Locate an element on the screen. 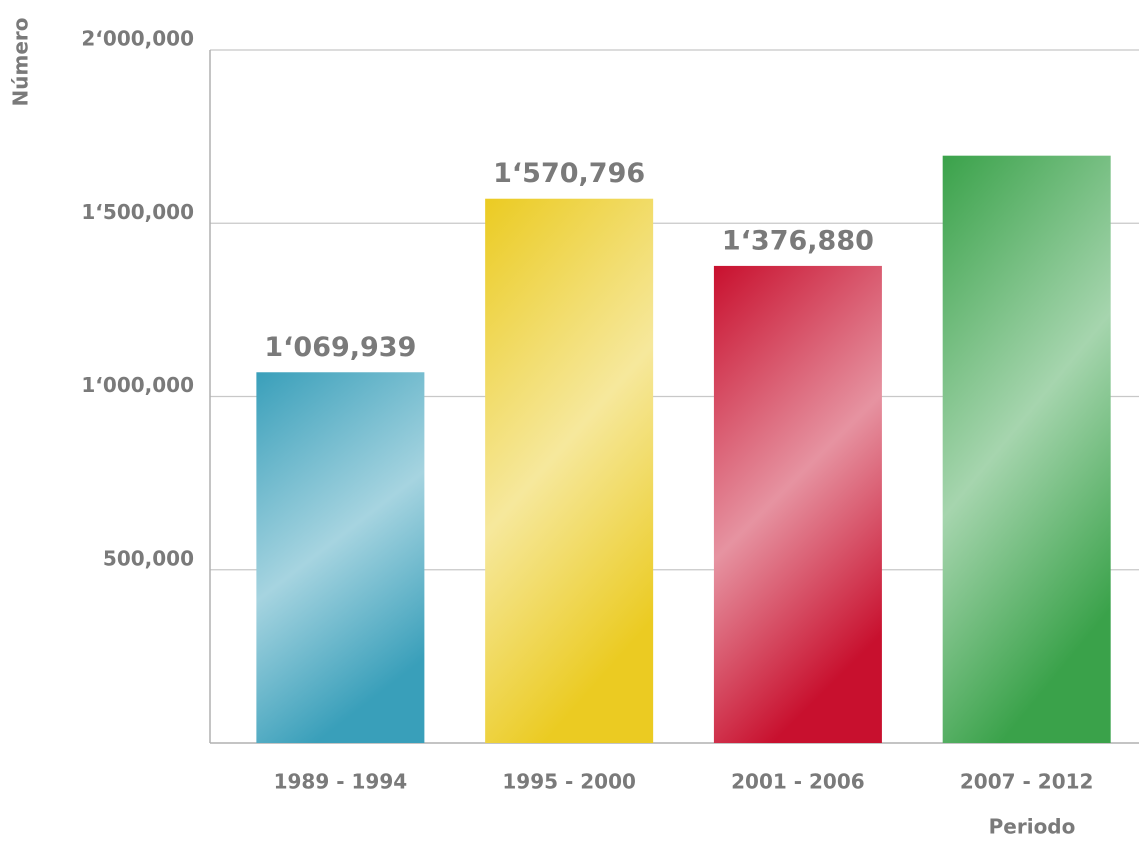  x-tick-label: 2007 - 2012 is located at coordinates (1027, 782).